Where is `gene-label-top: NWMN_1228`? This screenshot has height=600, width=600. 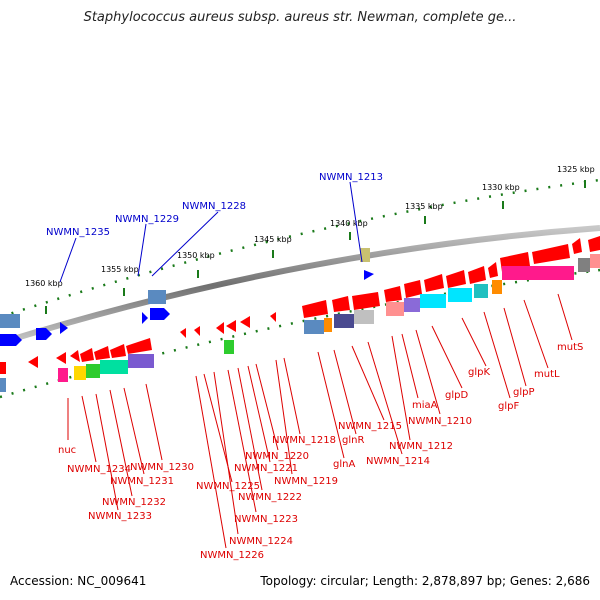
gene-label-top: NWMN_1228 is located at coordinates (214, 206).